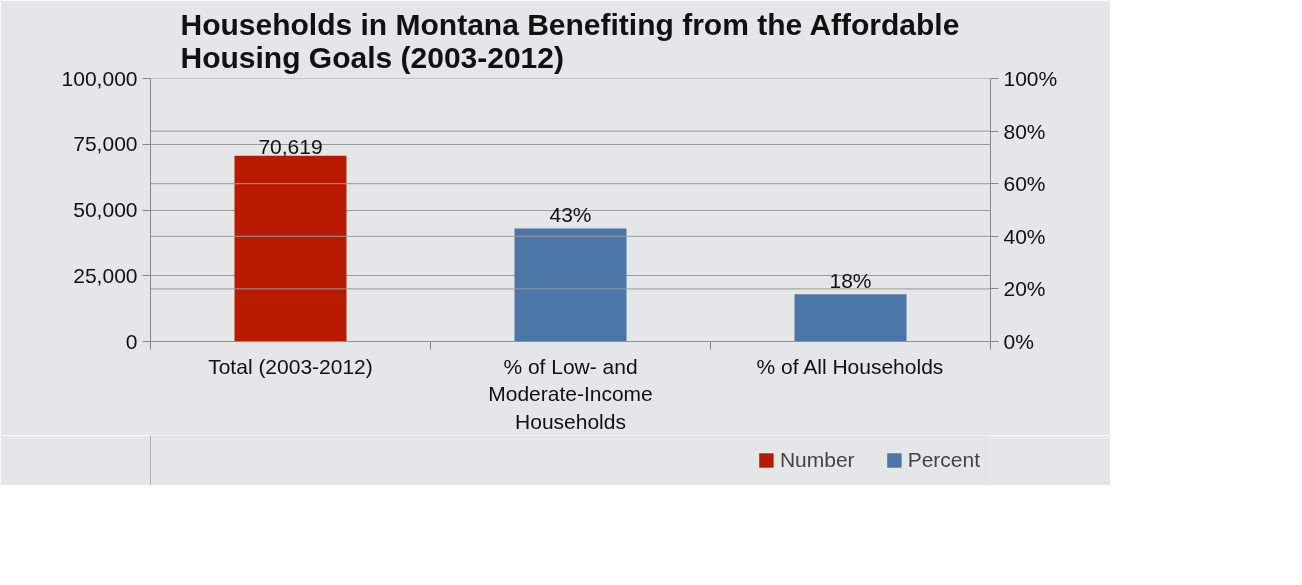 The image size is (1302, 585). I want to click on data-label: 18%, so click(850, 281).